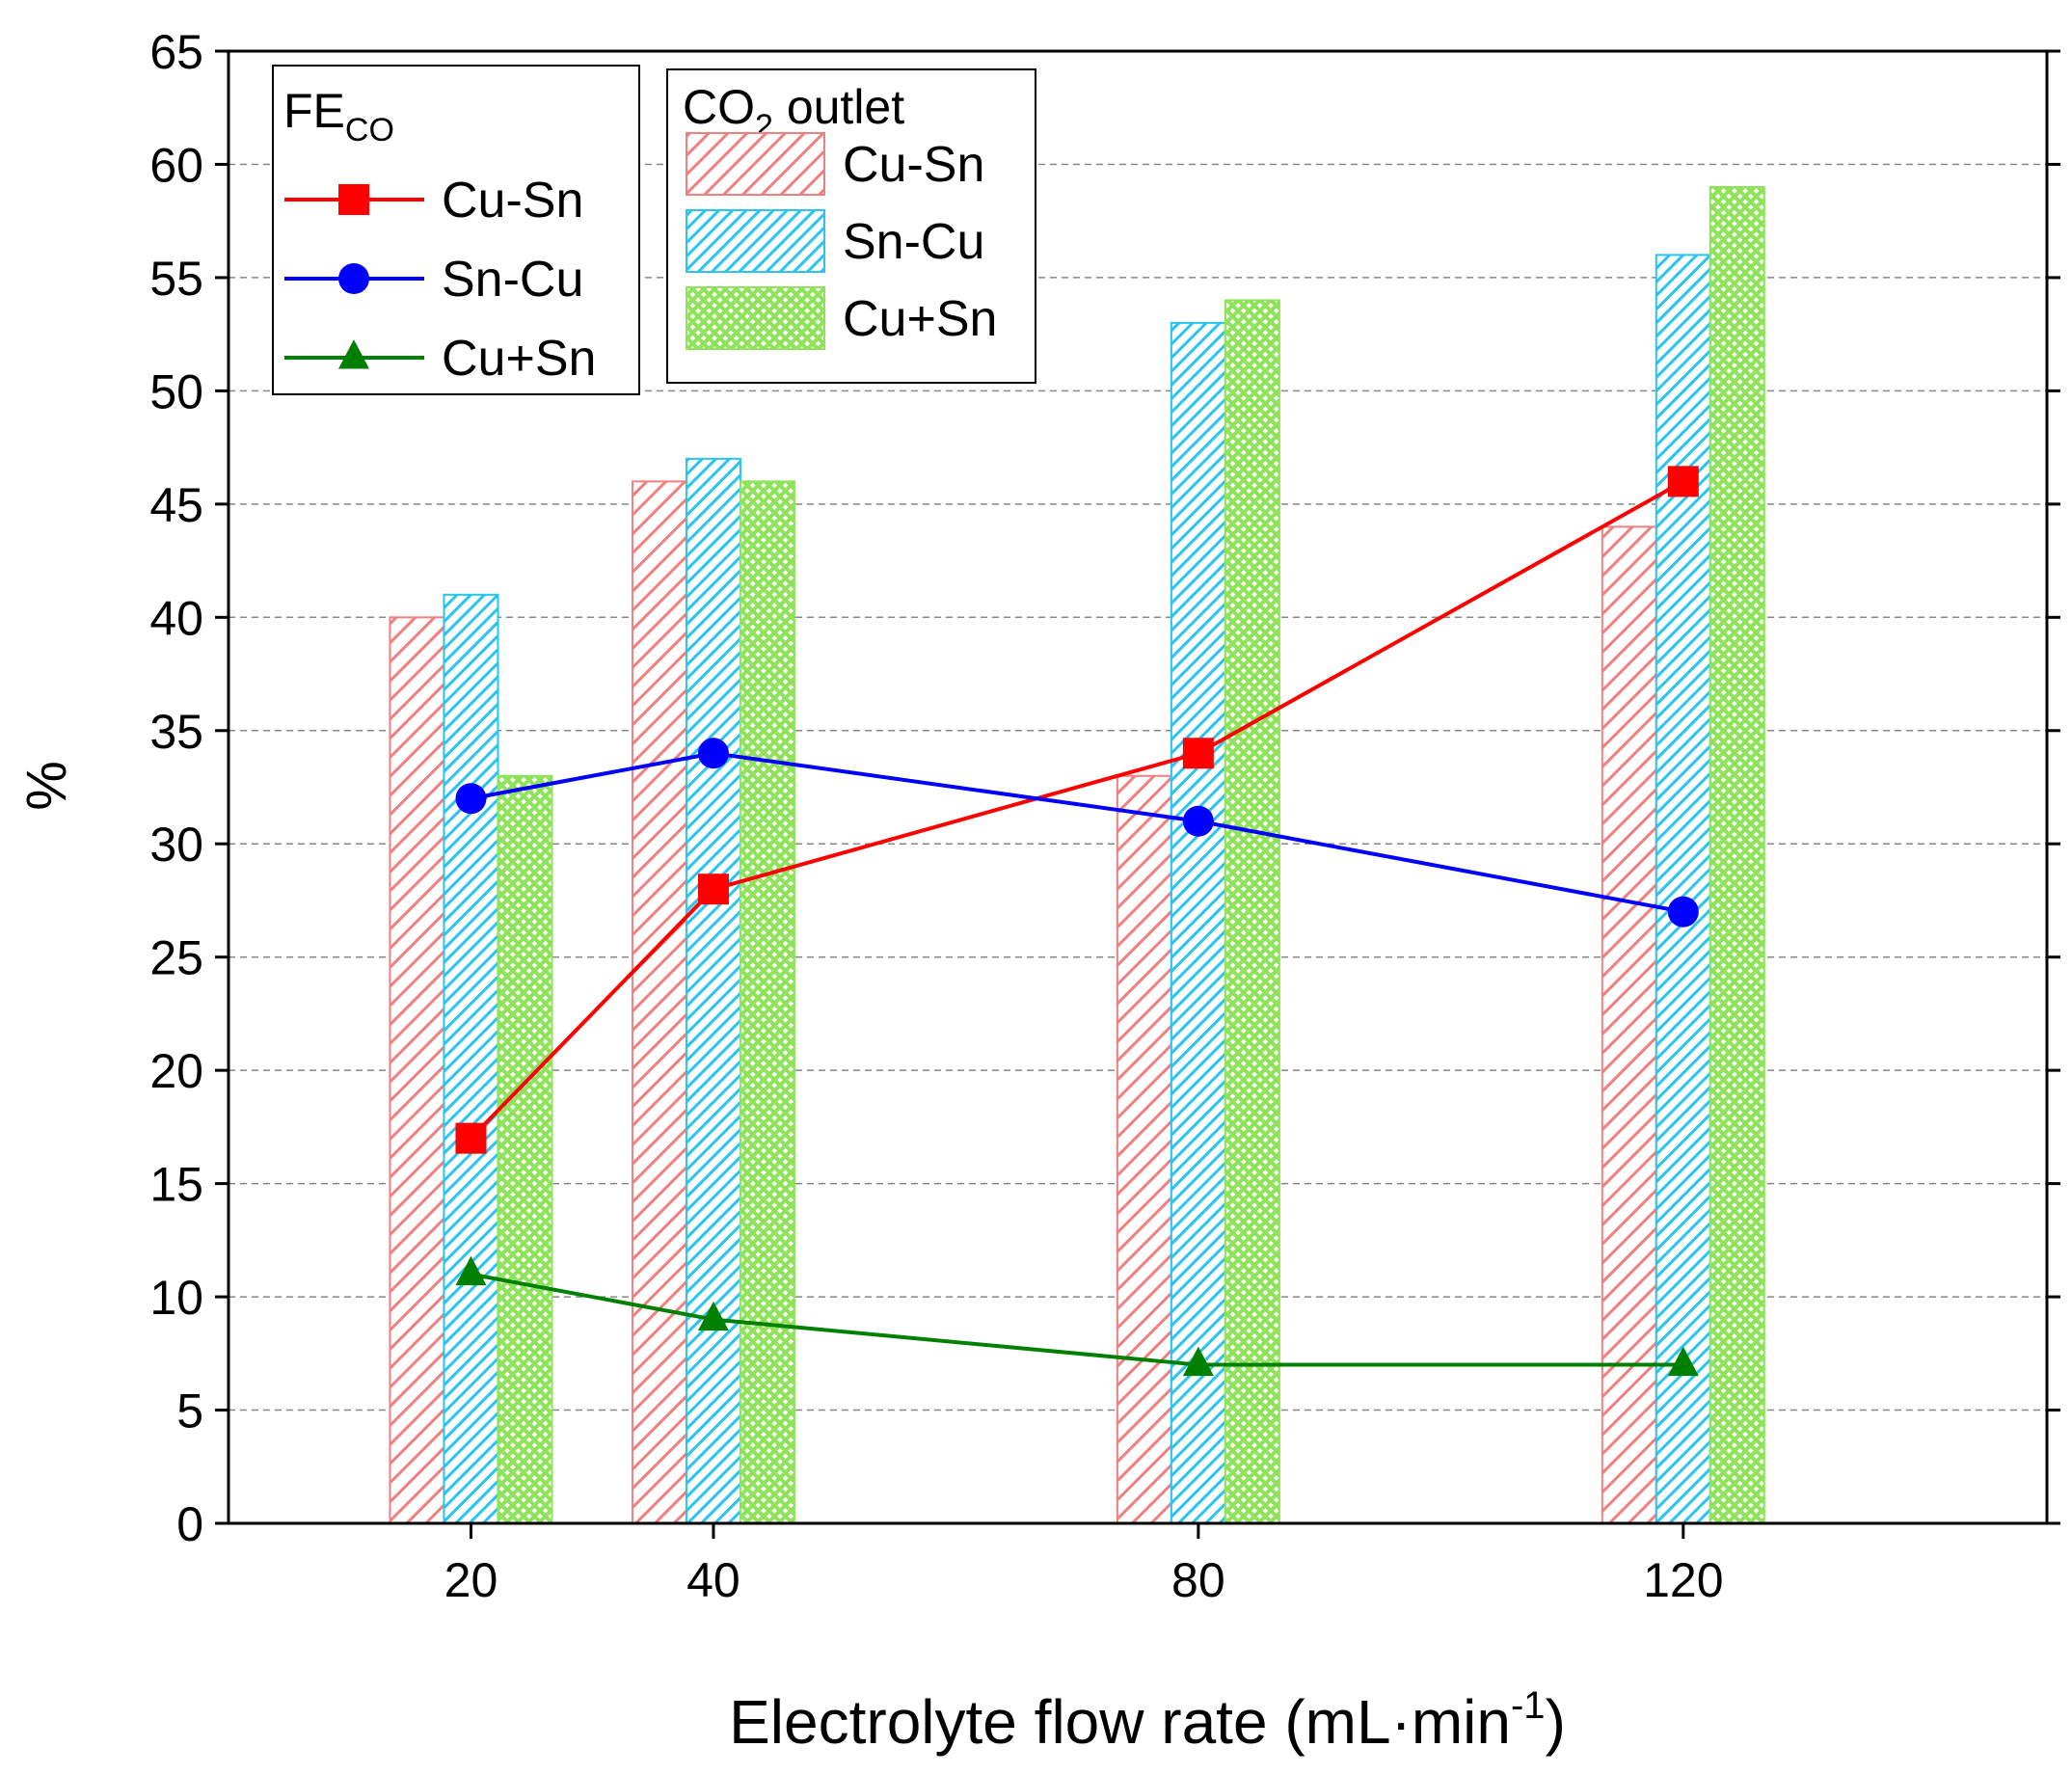 This screenshot has width=2072, height=1774. Describe the element at coordinates (176, 845) in the screenshot. I see `y-tick-label: 30` at that location.